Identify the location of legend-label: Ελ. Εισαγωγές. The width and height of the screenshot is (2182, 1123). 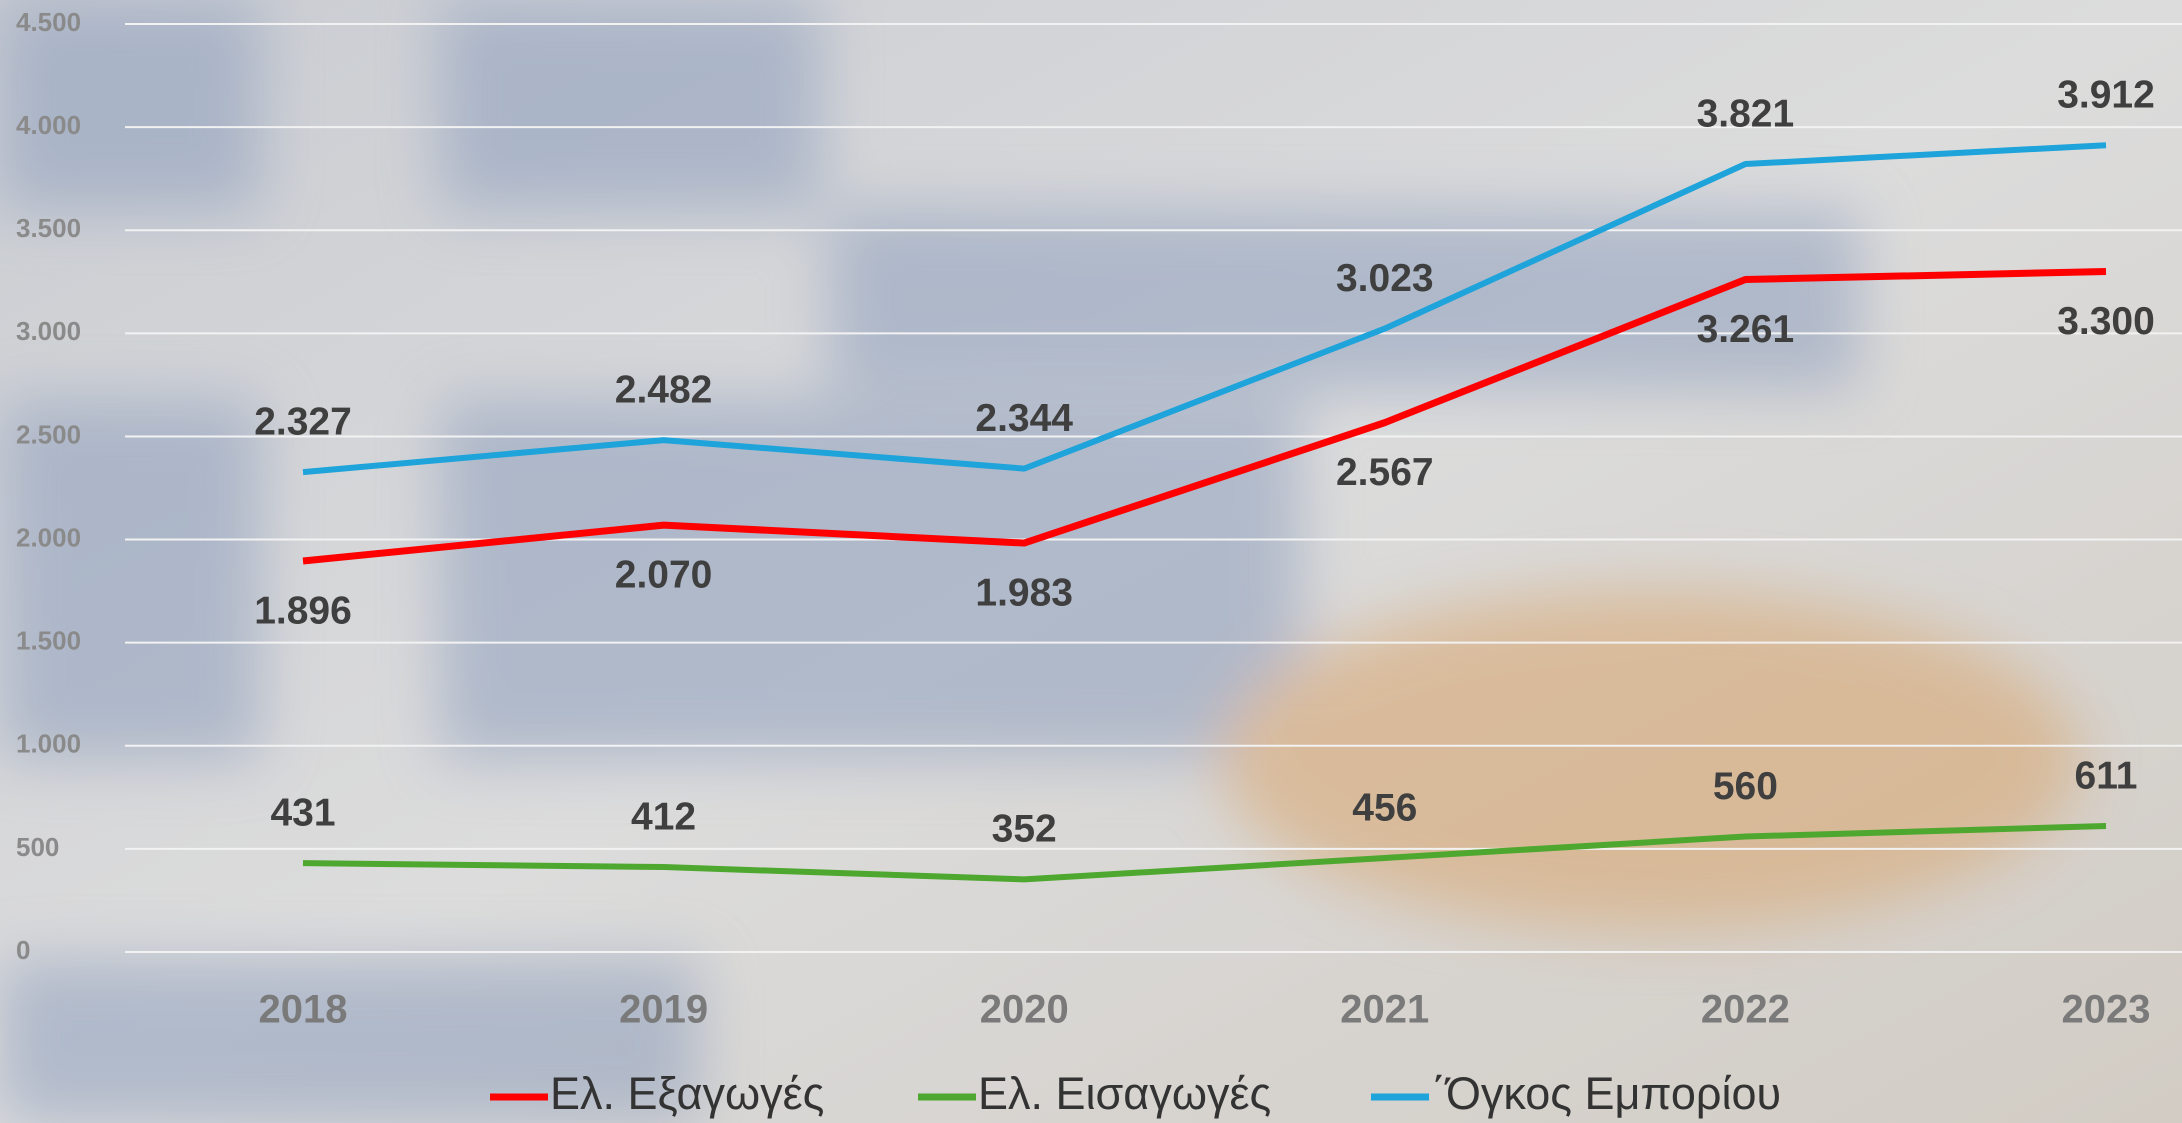
(1124, 1093).